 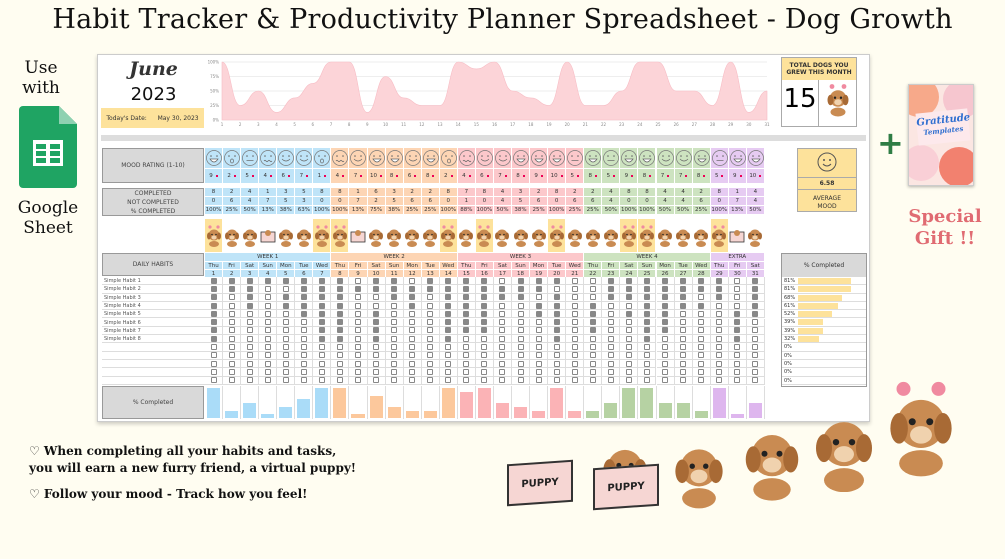 I want to click on habit-name: Simple Habit 3, so click(x=153, y=298).